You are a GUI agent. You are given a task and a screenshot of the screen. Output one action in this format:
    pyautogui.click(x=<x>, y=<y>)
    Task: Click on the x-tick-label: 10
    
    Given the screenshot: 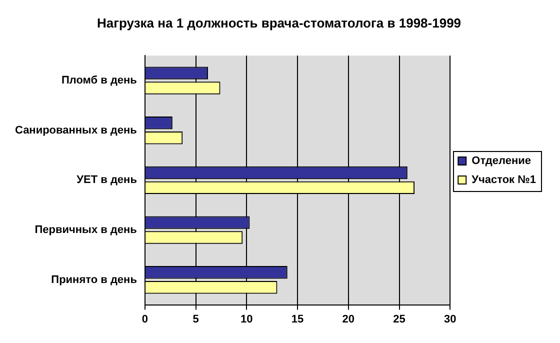 What is the action you would take?
    pyautogui.click(x=246, y=319)
    